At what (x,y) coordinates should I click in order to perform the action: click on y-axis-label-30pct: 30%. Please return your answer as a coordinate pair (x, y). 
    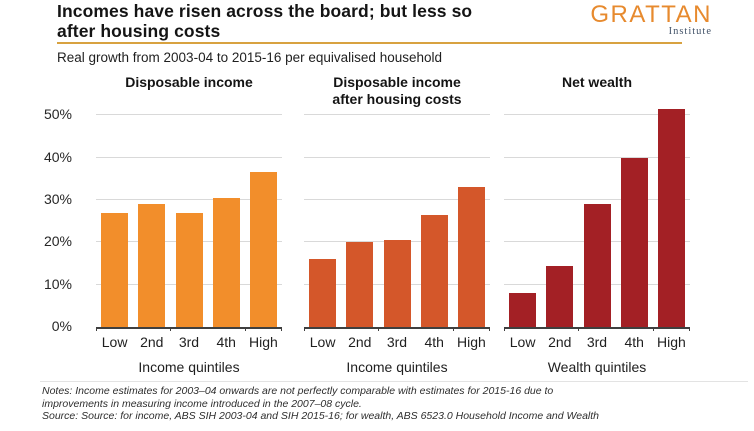
    Looking at the image, I should click on (57, 198).